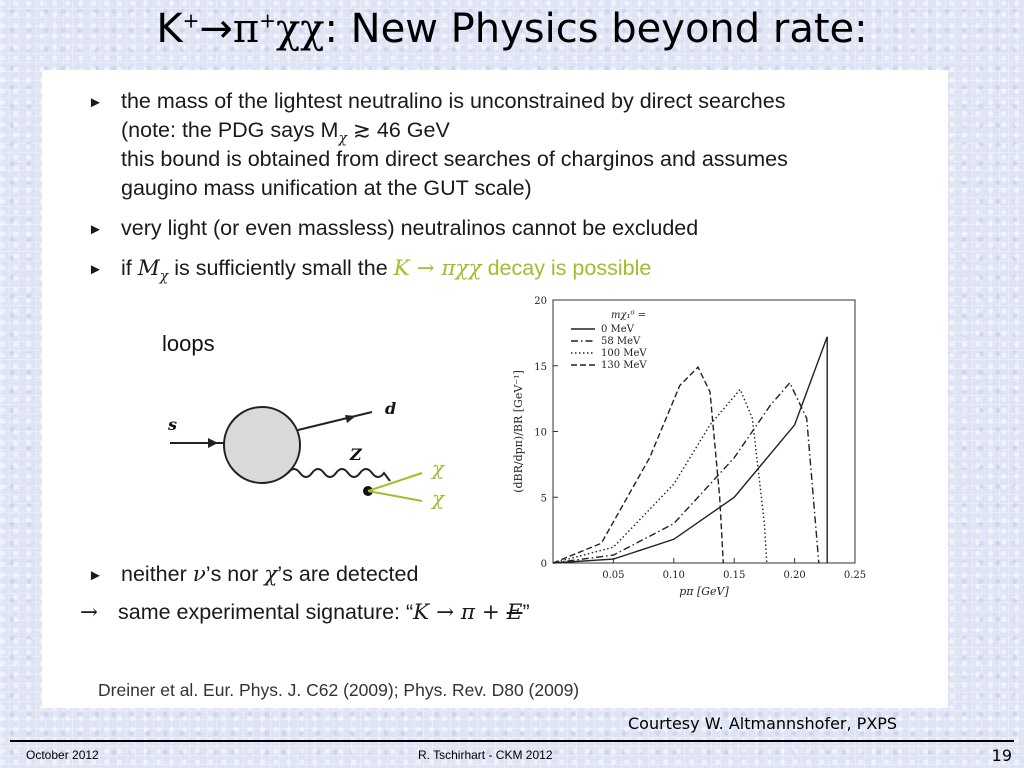 Image resolution: width=1024 pixels, height=768 pixels. I want to click on x-tick-label: 0.10, so click(674, 575).